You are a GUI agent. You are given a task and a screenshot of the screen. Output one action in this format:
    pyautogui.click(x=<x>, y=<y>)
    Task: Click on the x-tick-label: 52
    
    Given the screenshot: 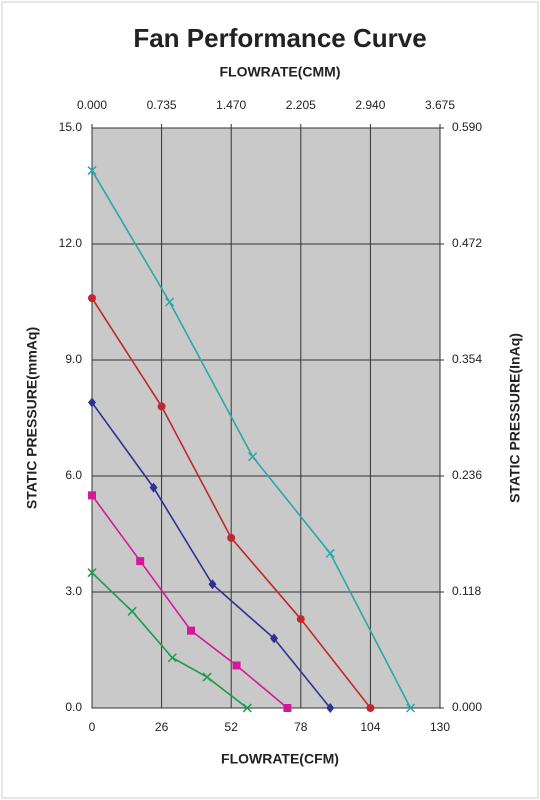 What is the action you would take?
    pyautogui.click(x=232, y=727)
    